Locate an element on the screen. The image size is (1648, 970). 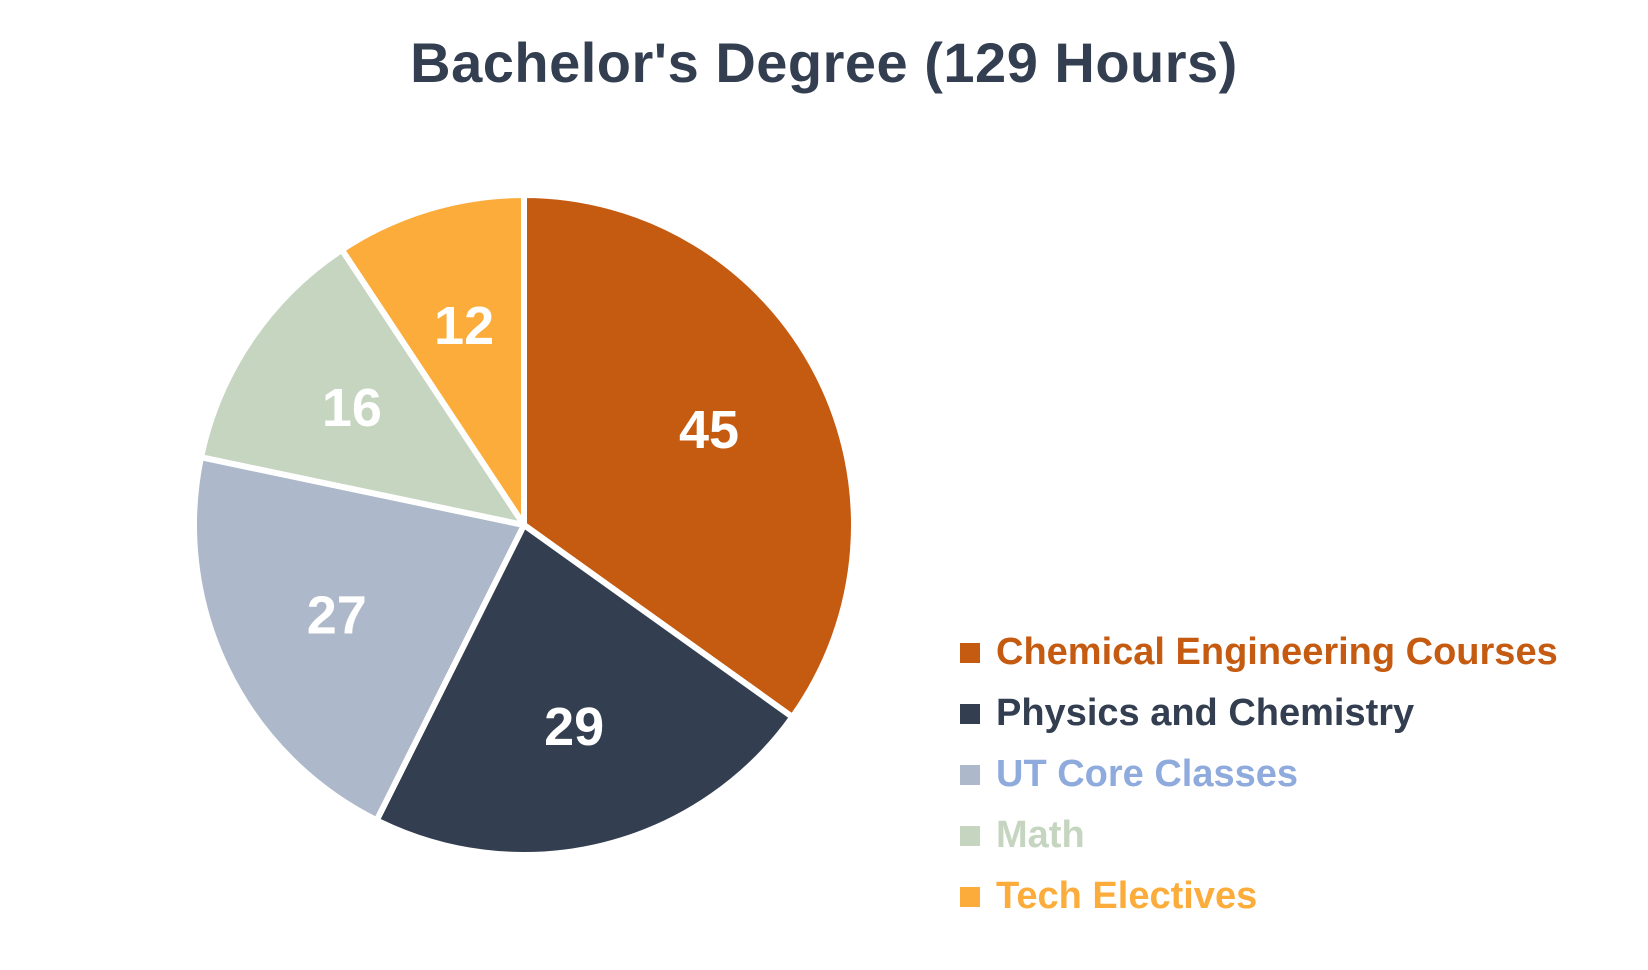
legend-label: Chemical Engineering Courses is located at coordinates (1277, 652).